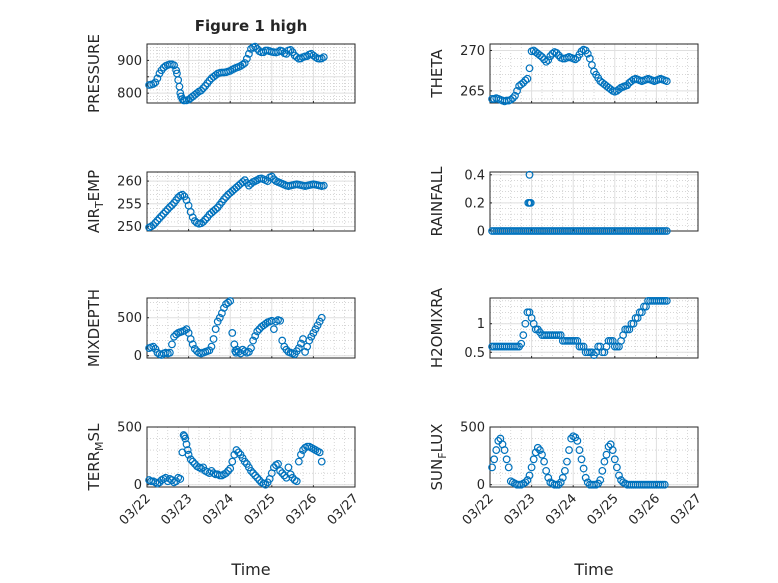 The width and height of the screenshot is (778, 583). What do you see at coordinates (250, 569) in the screenshot?
I see `x-axis-label-left: Time` at bounding box center [250, 569].